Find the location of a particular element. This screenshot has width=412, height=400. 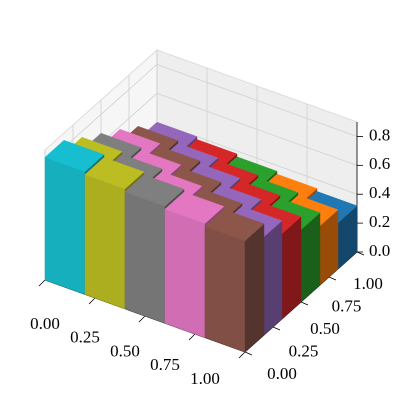

bar is located at coordinates (234, 281).